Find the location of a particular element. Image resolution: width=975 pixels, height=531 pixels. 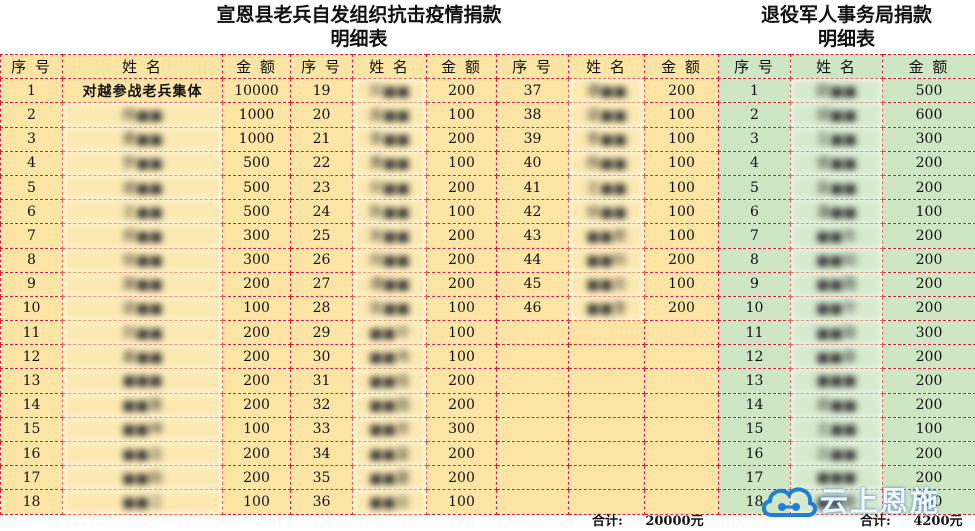

row-number: 9 is located at coordinates (31, 284).